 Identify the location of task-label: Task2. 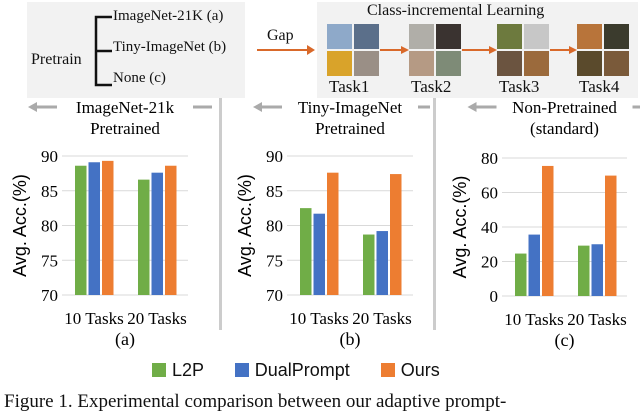
(431, 86).